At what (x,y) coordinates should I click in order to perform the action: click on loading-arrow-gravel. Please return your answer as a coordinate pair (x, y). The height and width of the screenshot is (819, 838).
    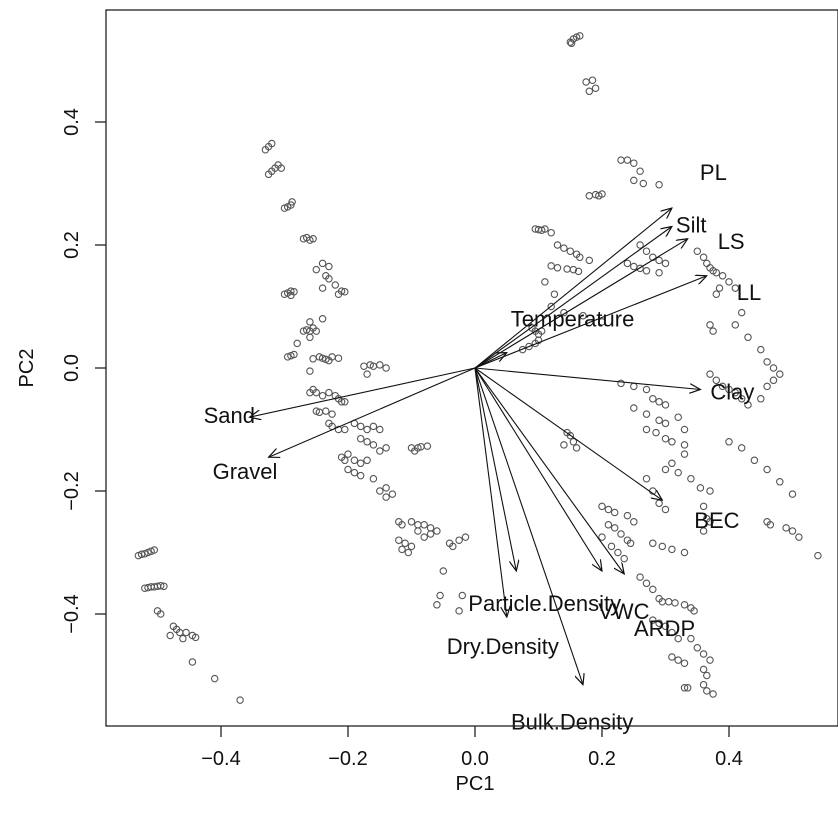
    Looking at the image, I should click on (372, 412).